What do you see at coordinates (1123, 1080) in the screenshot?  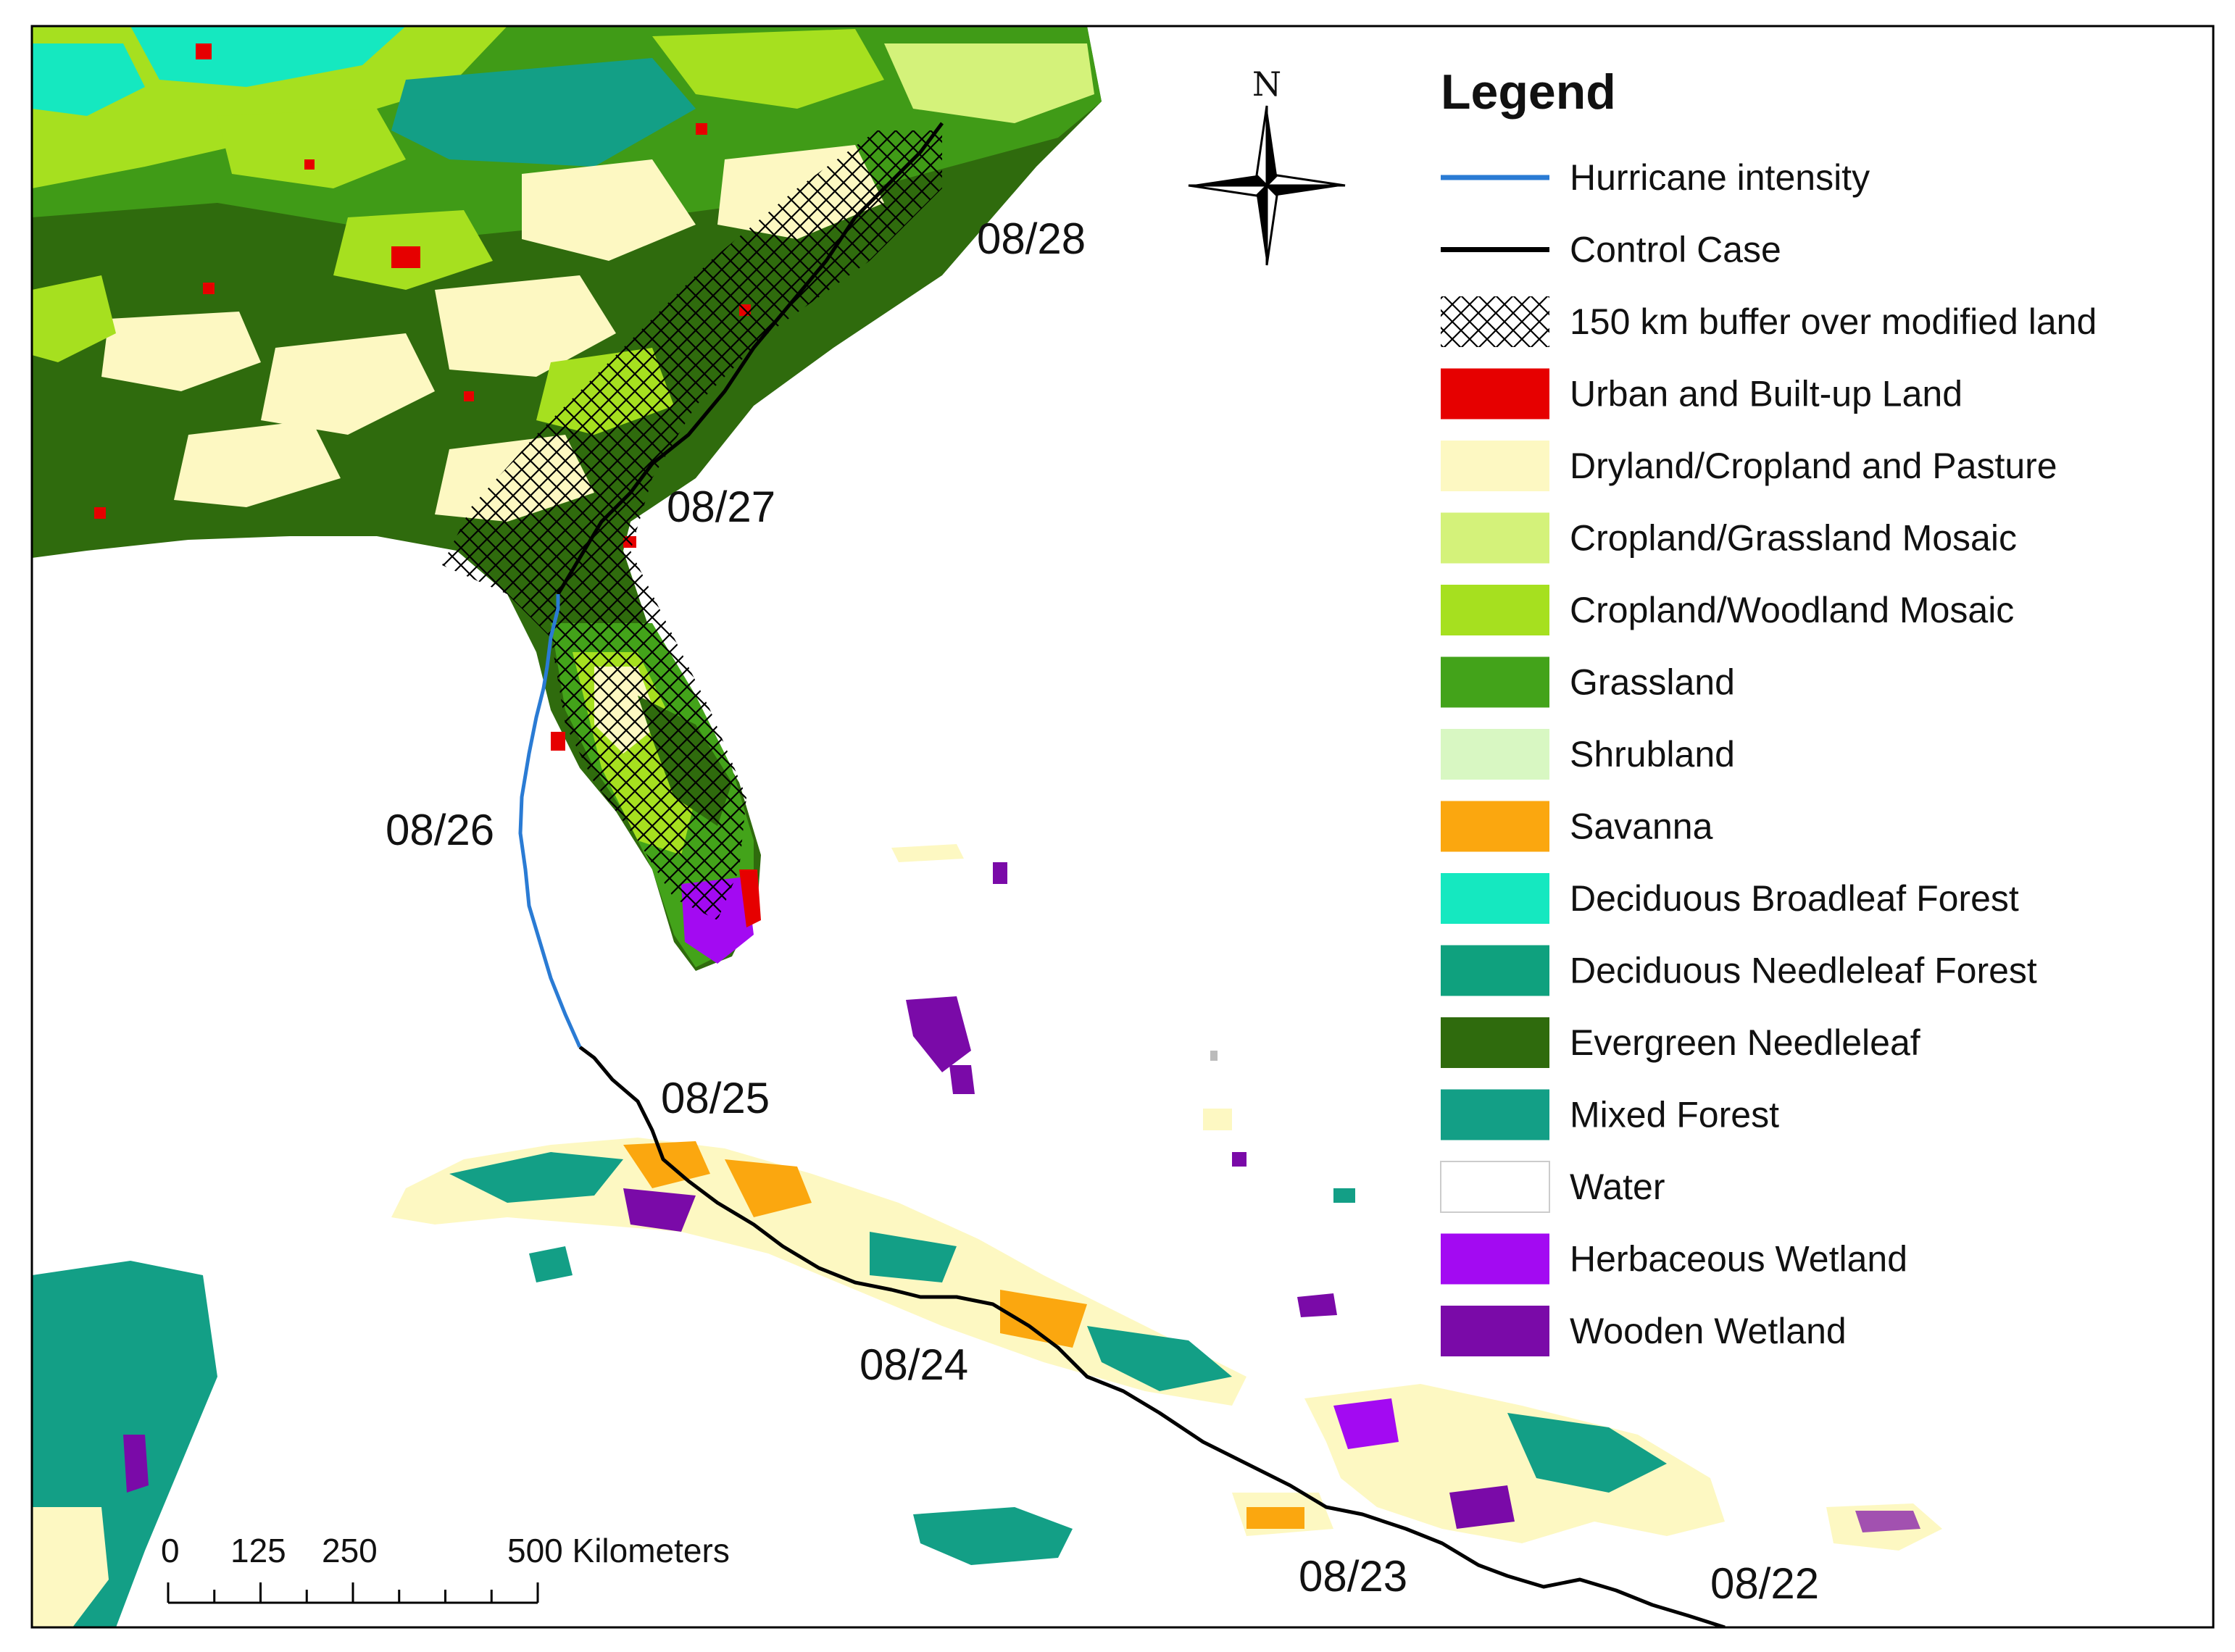 I see `bahamas-land` at bounding box center [1123, 1080].